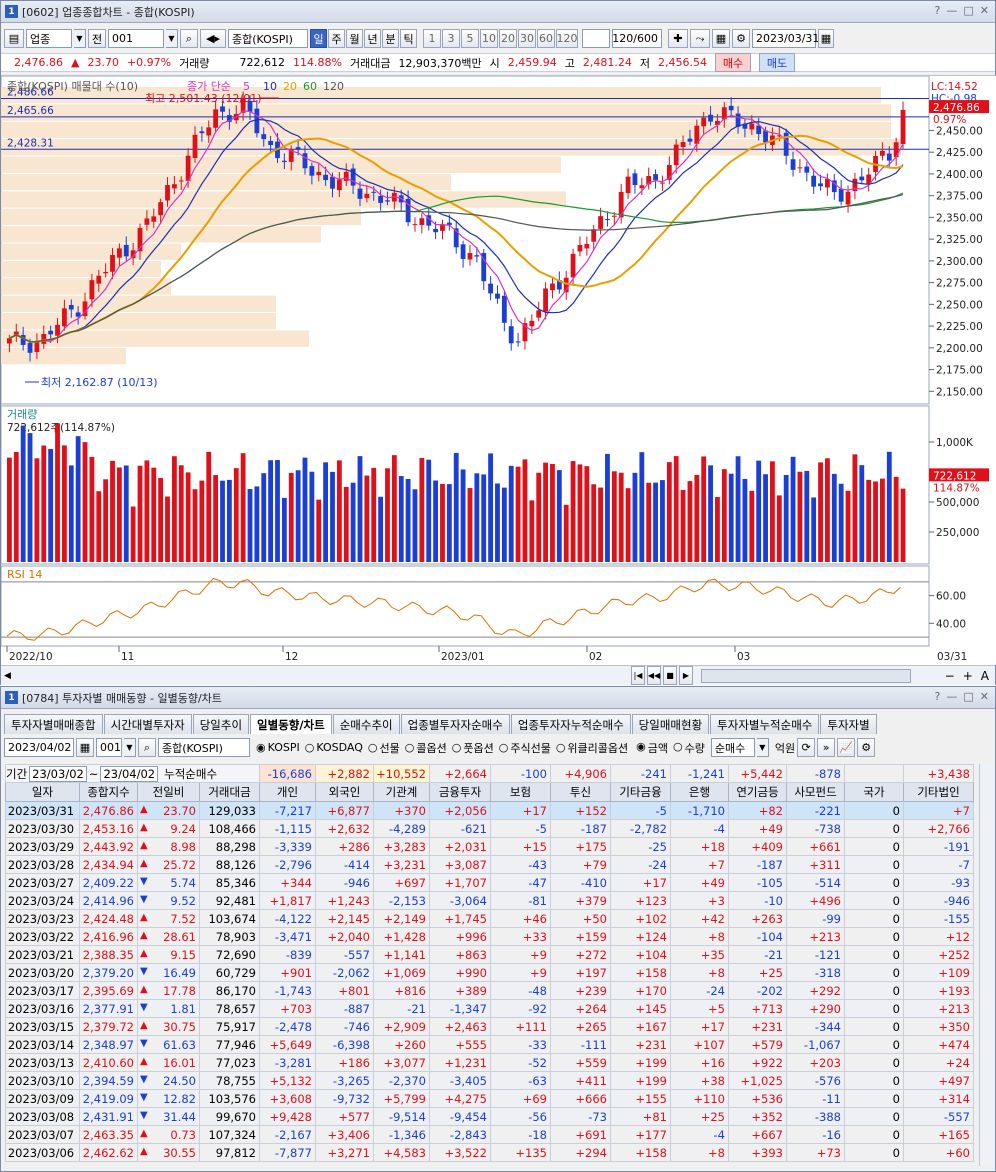 This screenshot has width=996, height=1172. I want to click on date-input: 2023/04/02, so click(39, 747).